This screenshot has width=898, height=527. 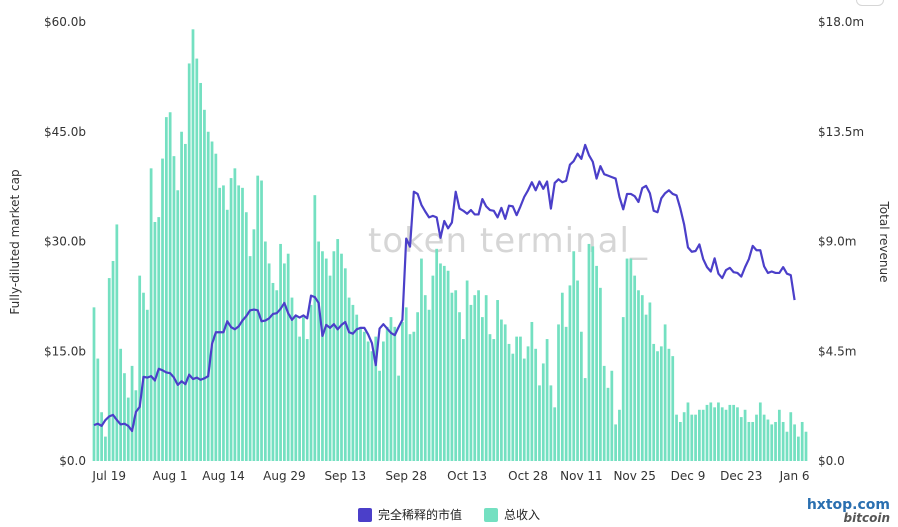 I want to click on legend-swatch-revenue, so click(x=491, y=514).